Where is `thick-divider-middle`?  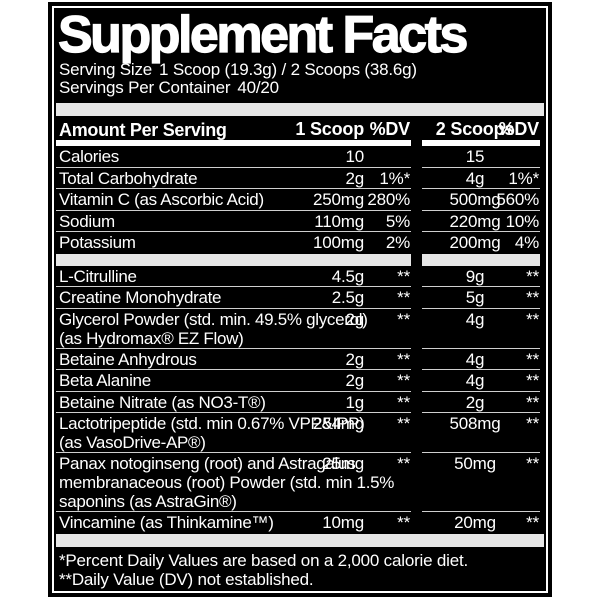 thick-divider-middle is located at coordinates (300, 259).